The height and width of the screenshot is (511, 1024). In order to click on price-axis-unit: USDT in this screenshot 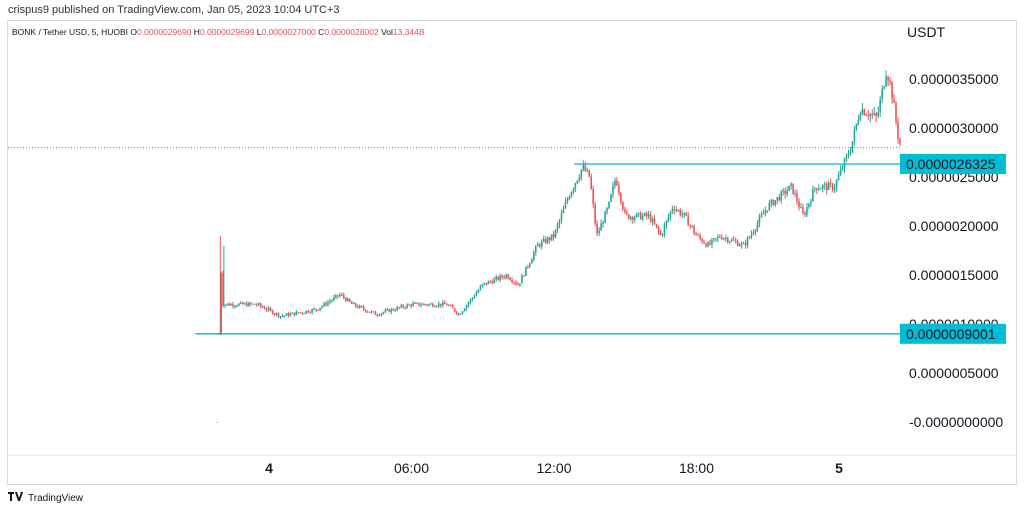, I will do `click(926, 32)`.